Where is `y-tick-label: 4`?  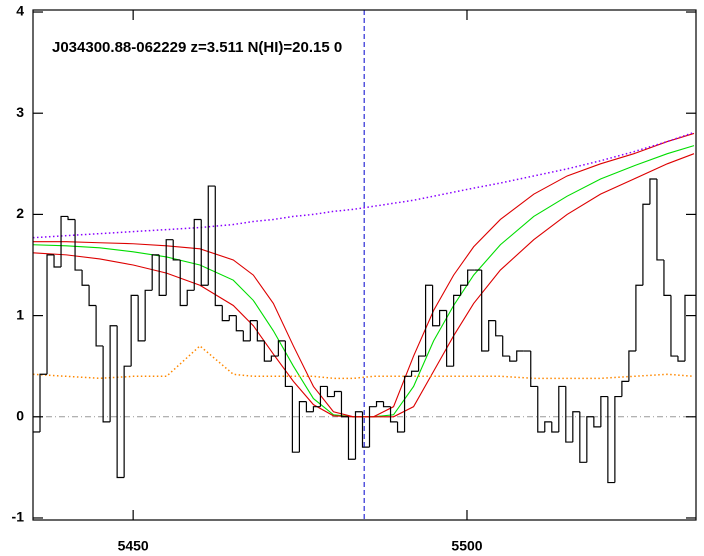
y-tick-label: 4 is located at coordinates (20, 11).